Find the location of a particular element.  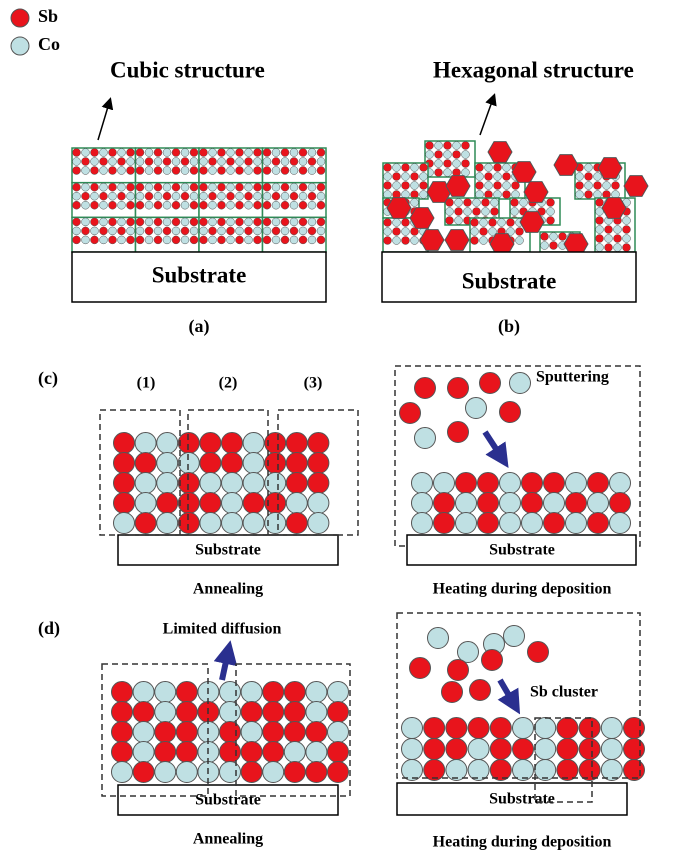

substrate is located at coordinates (509, 277).